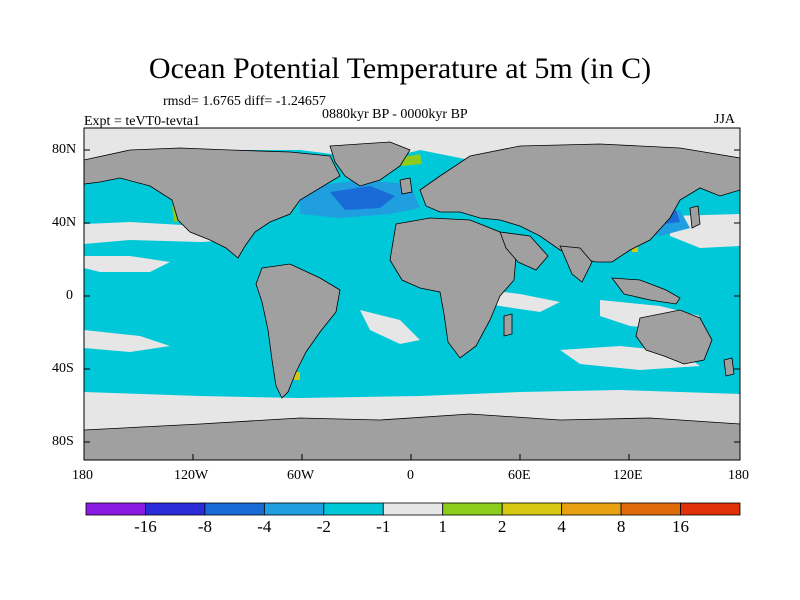 The image size is (800, 600). What do you see at coordinates (145, 526) in the screenshot?
I see `colorbar-tick-label: -16` at bounding box center [145, 526].